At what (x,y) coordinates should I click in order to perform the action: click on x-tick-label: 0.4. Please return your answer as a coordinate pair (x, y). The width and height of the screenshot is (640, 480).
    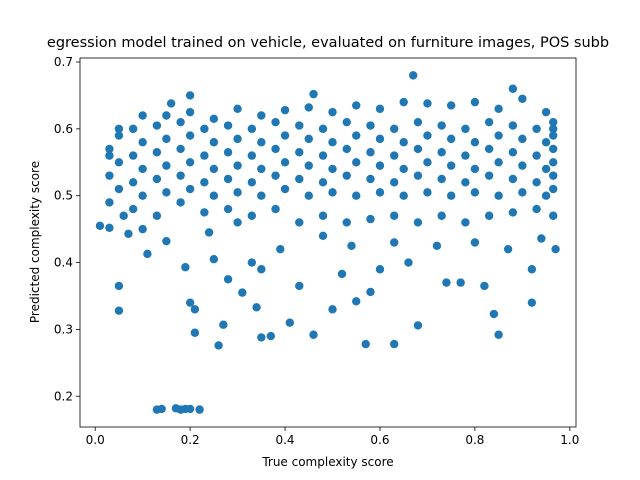
    Looking at the image, I should click on (284, 440).